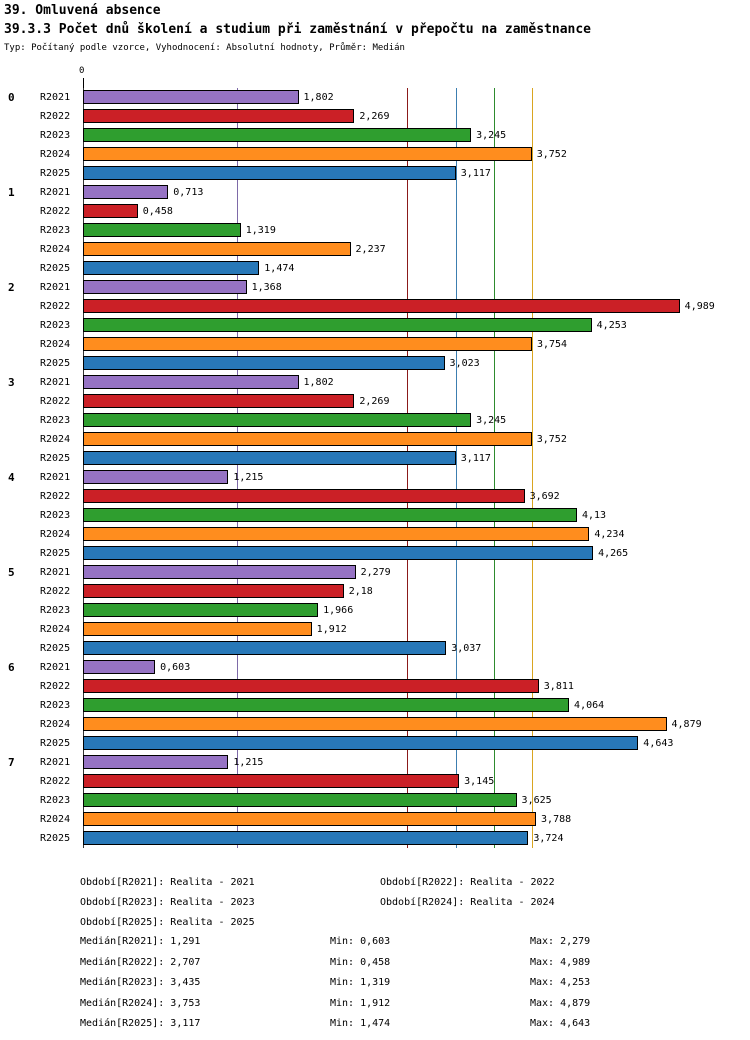 This screenshot has height=1040, width=750. I want to click on category-label: 7, so click(11, 762).